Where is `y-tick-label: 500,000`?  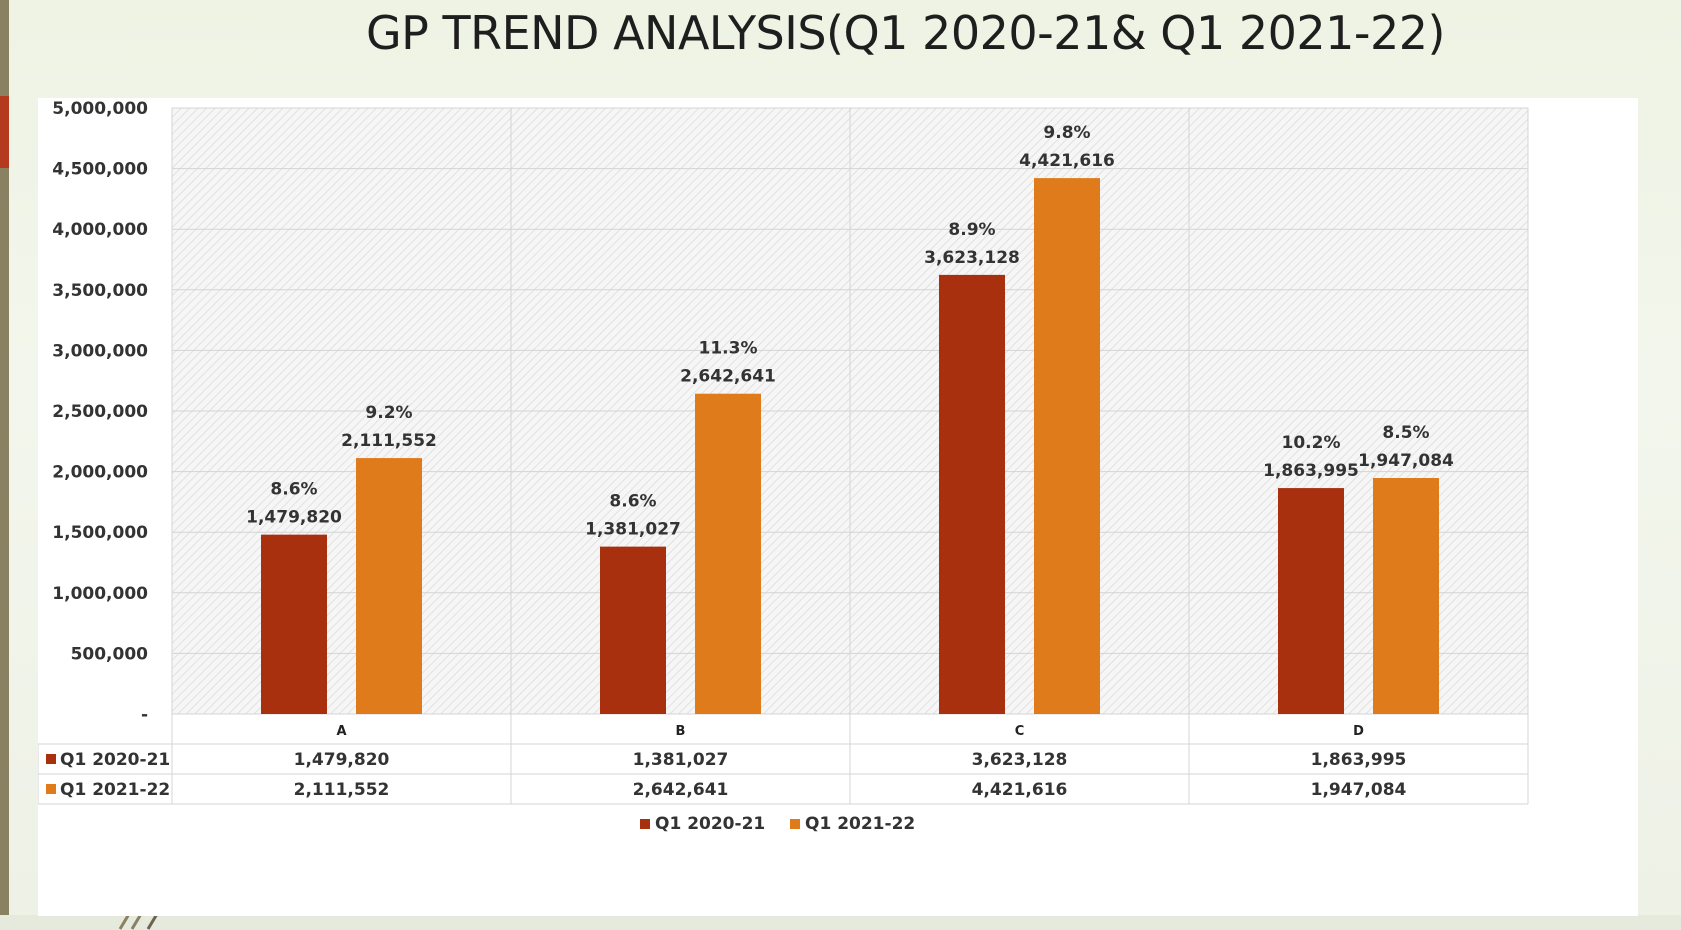
y-tick-label: 500,000 is located at coordinates (110, 654).